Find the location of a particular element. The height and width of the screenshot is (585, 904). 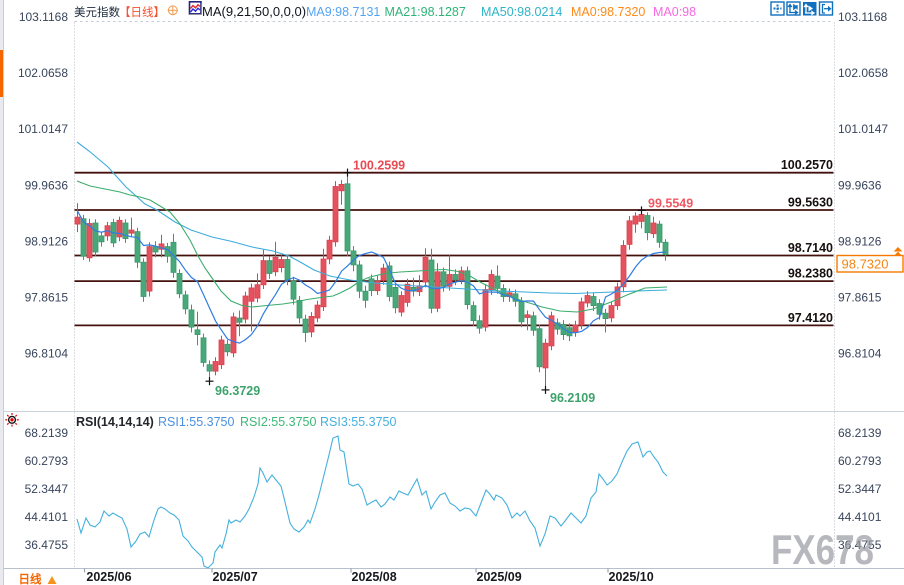

svg-text: 2025/08 is located at coordinates (374, 577).